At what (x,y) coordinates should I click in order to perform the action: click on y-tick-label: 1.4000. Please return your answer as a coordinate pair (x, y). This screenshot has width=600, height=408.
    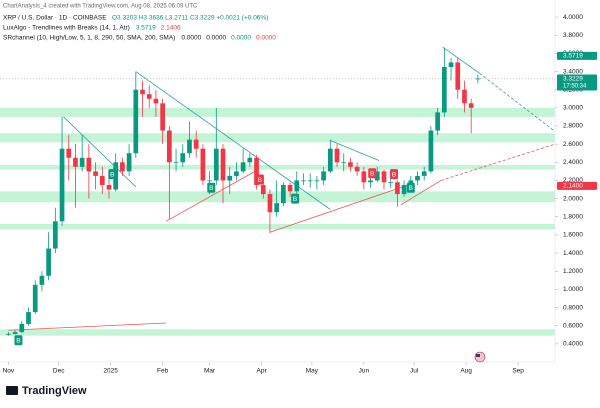
    Looking at the image, I should click on (573, 253).